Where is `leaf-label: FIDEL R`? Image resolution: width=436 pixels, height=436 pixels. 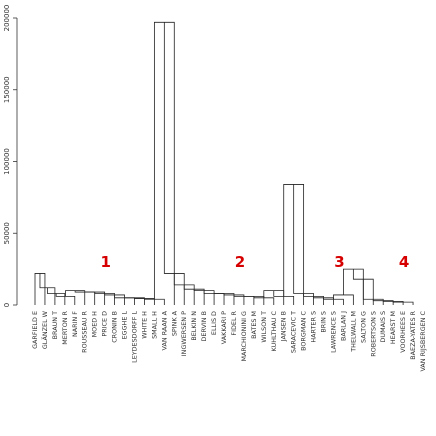
leaf-label: FIDEL R is located at coordinates (234, 322).